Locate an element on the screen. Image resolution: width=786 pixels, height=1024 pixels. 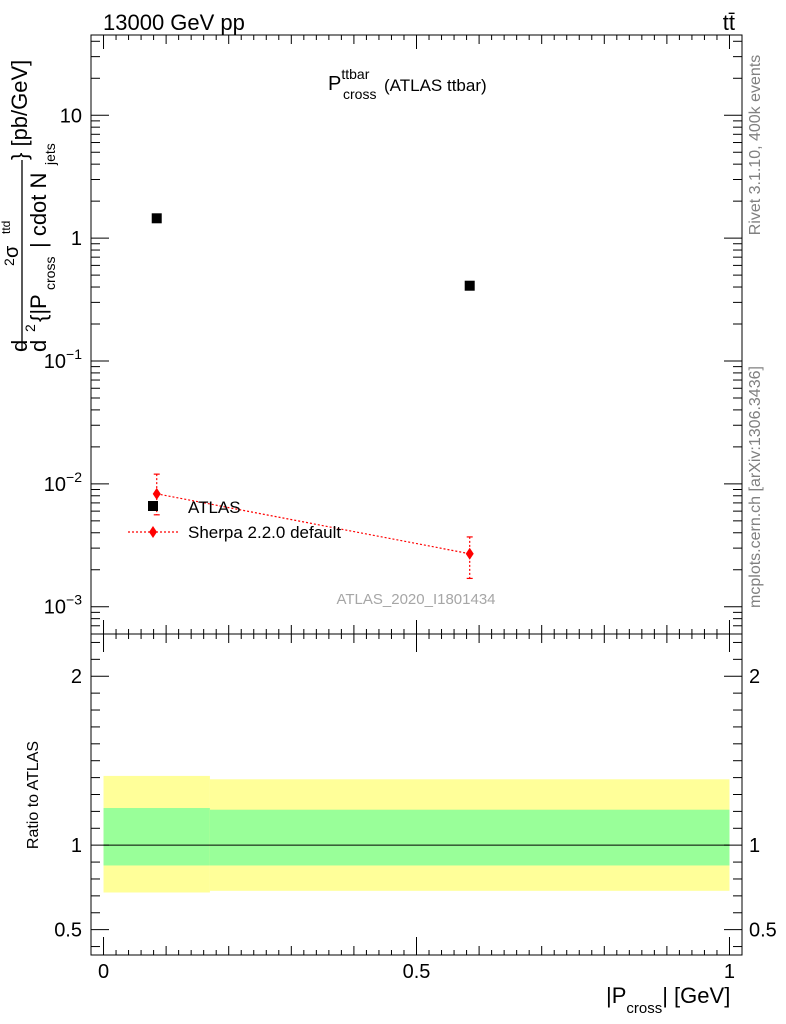
main-y-tick-label: 10 is located at coordinates (71, 116).